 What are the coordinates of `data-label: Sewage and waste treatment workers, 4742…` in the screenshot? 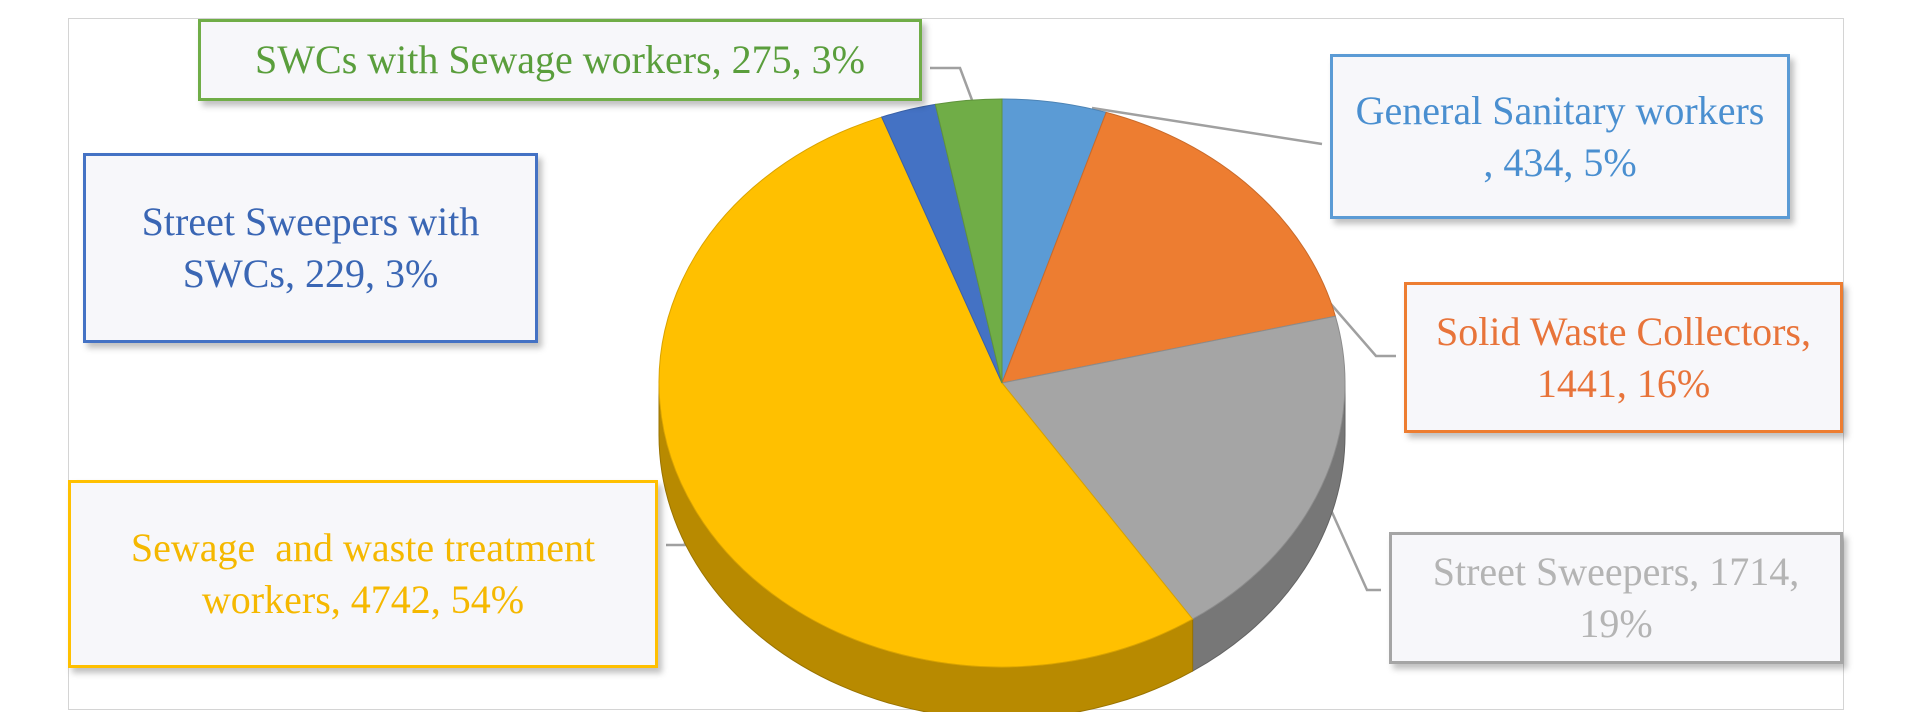 It's located at (363, 574).